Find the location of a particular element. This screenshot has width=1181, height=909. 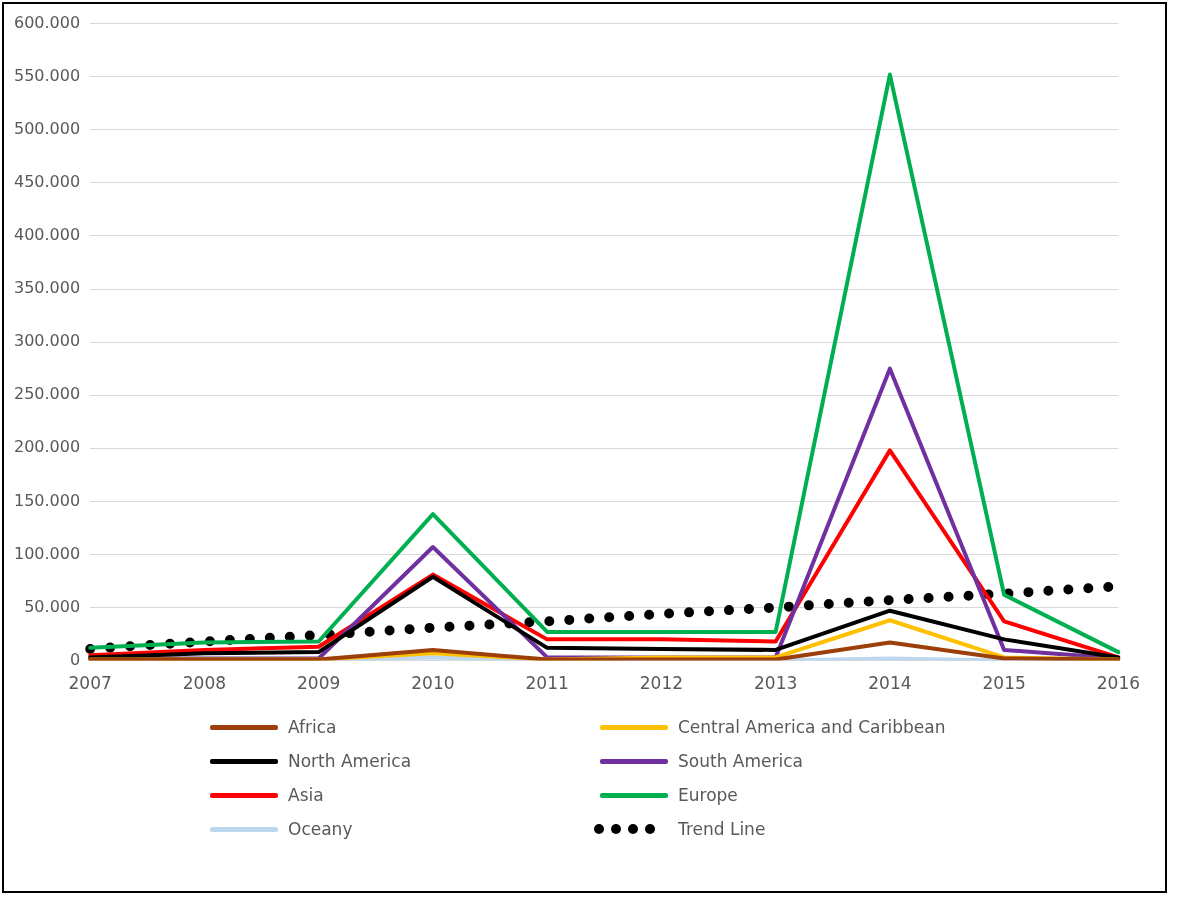

y-tick-label: 550.000 is located at coordinates (47, 75).